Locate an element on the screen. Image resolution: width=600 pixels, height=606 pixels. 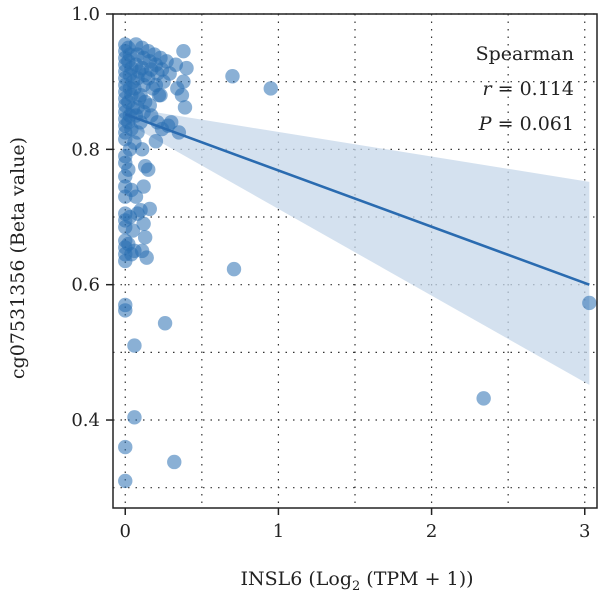
x-axis-label-subscript: 2 is located at coordinates (356, 586).